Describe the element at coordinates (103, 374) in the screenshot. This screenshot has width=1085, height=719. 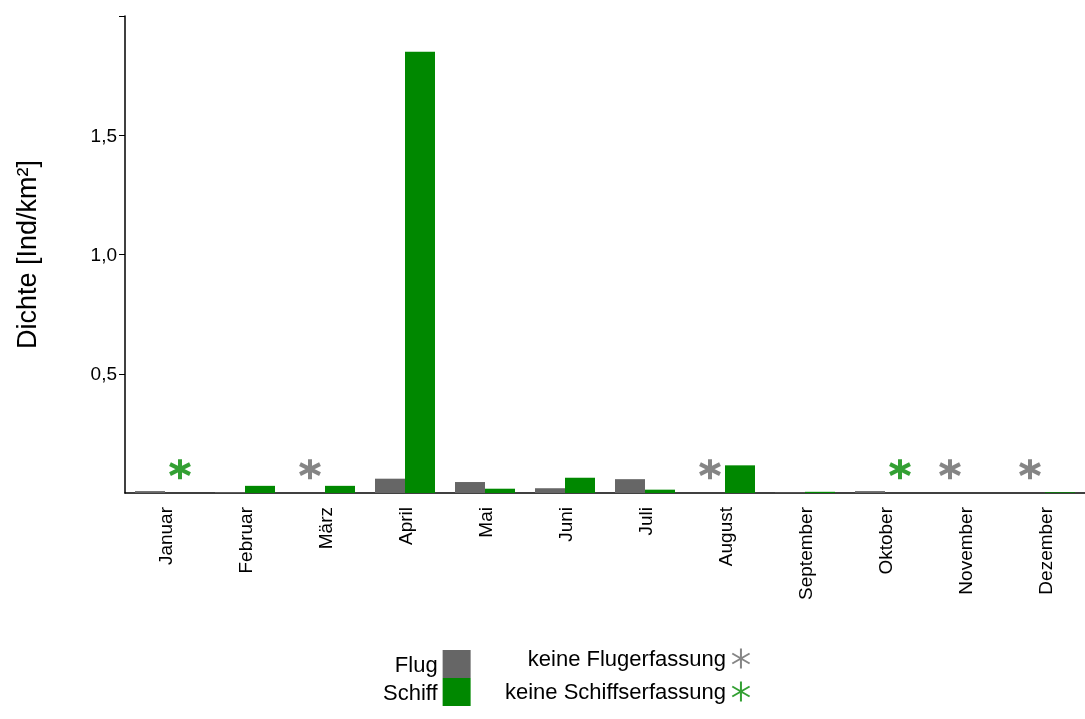
I see `y-tick-label: 0,5` at that location.